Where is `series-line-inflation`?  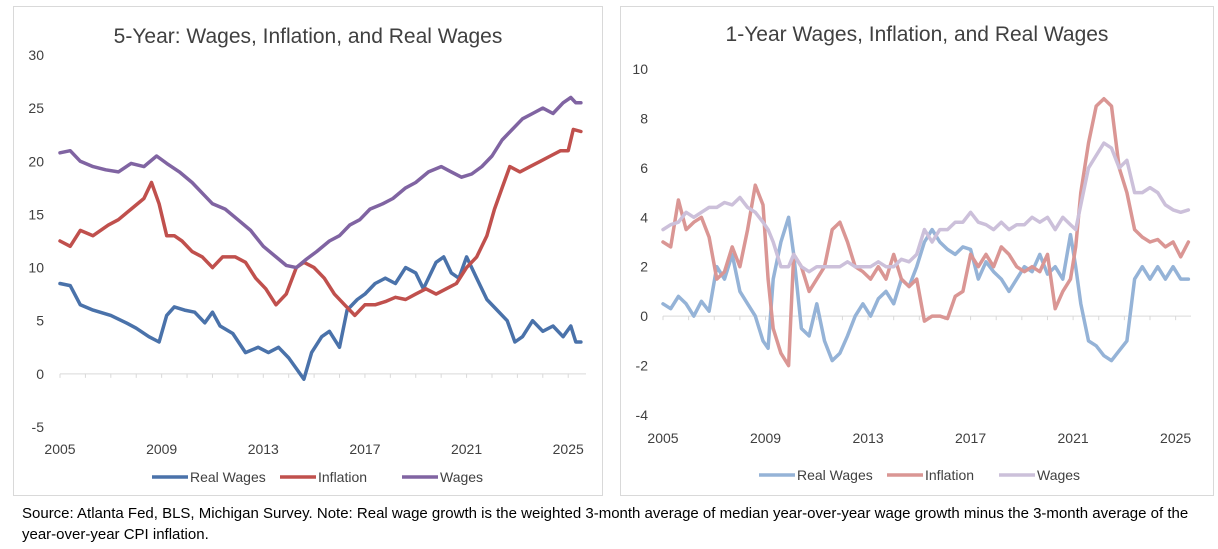
series-line-inflation is located at coordinates (320, 222).